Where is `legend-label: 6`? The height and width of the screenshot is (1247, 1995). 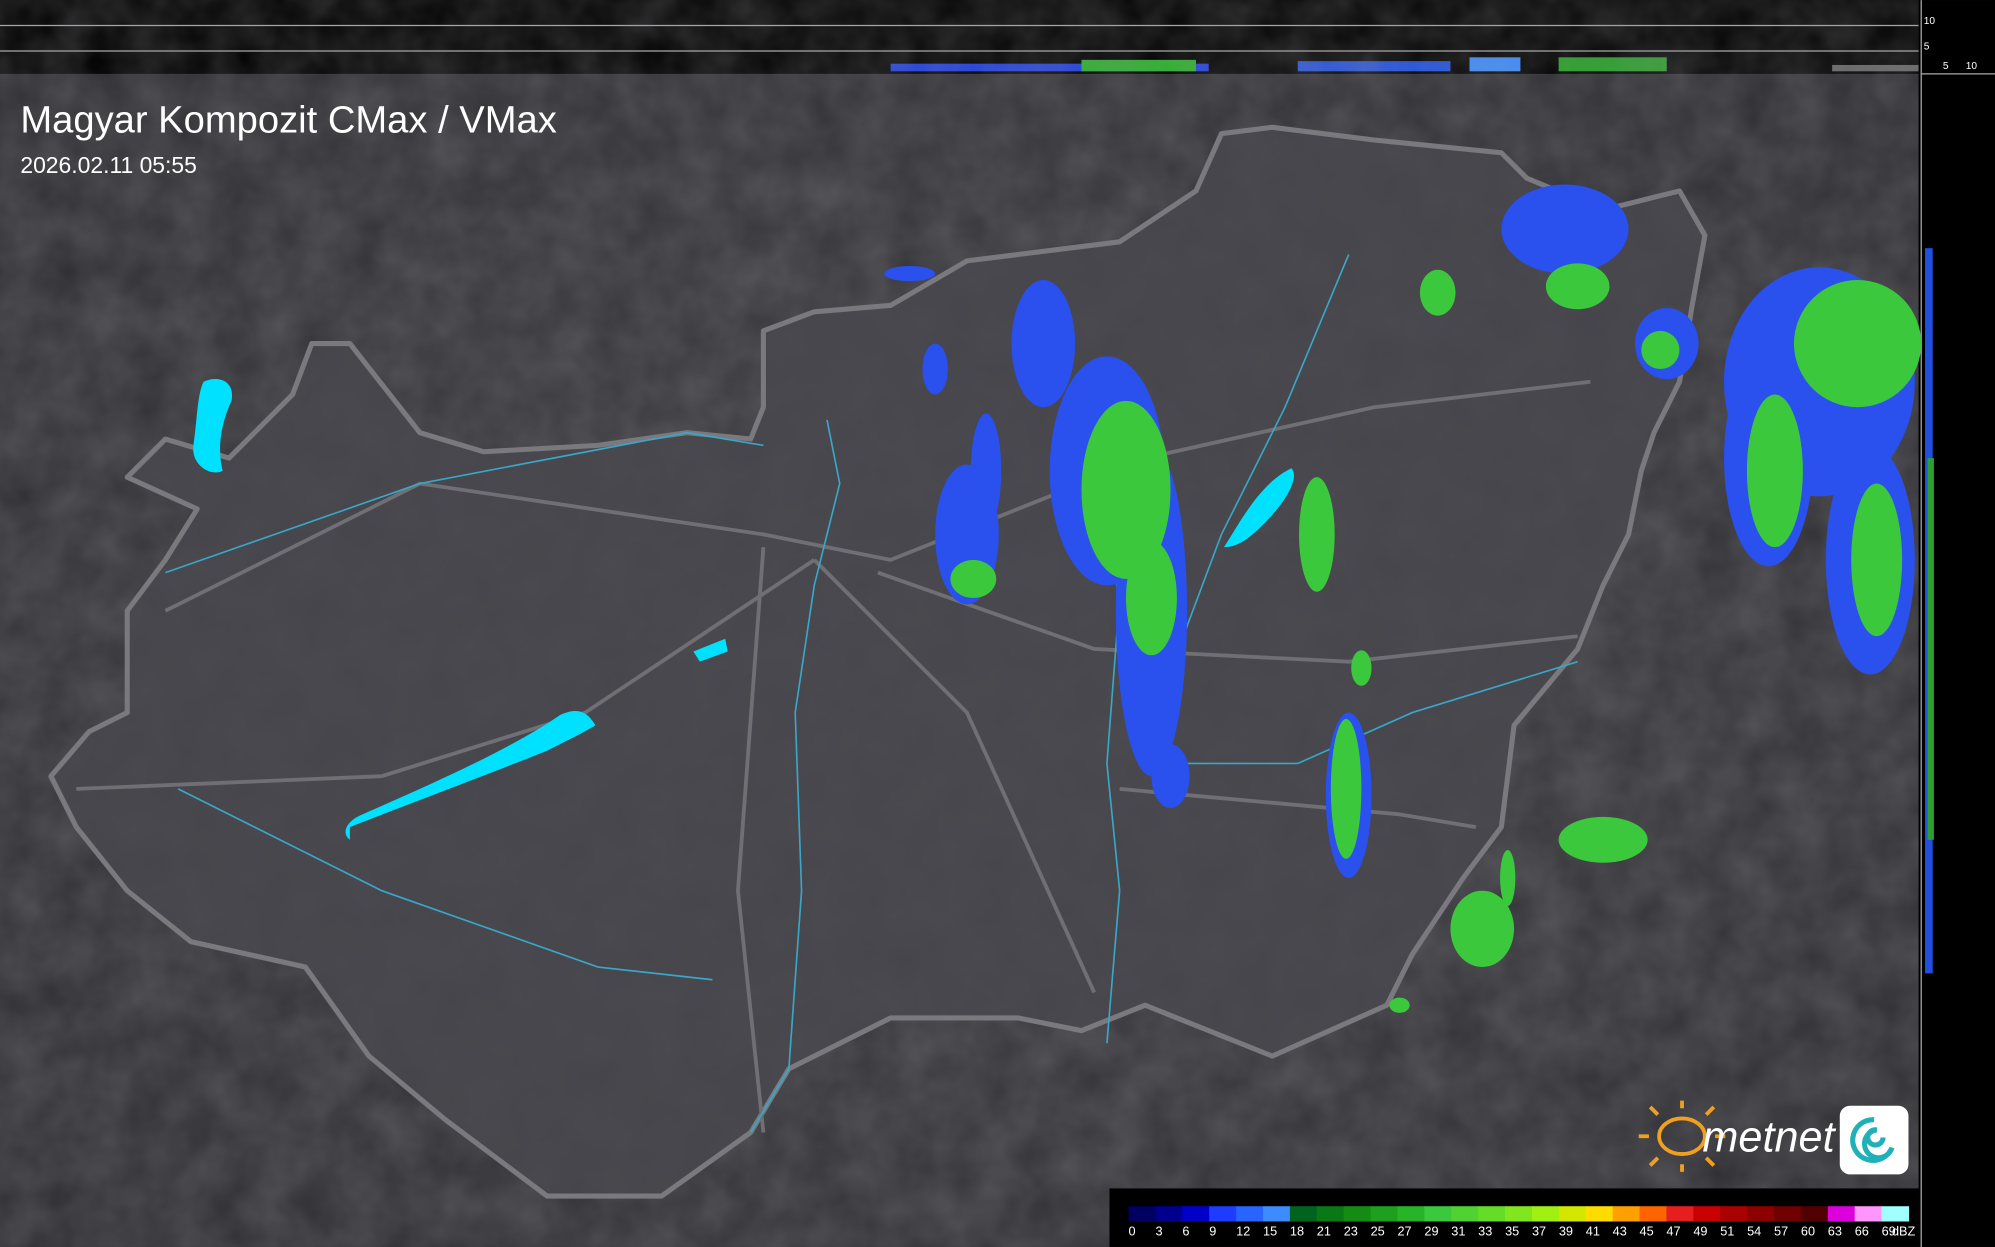
legend-label: 6 is located at coordinates (1185, 1230).